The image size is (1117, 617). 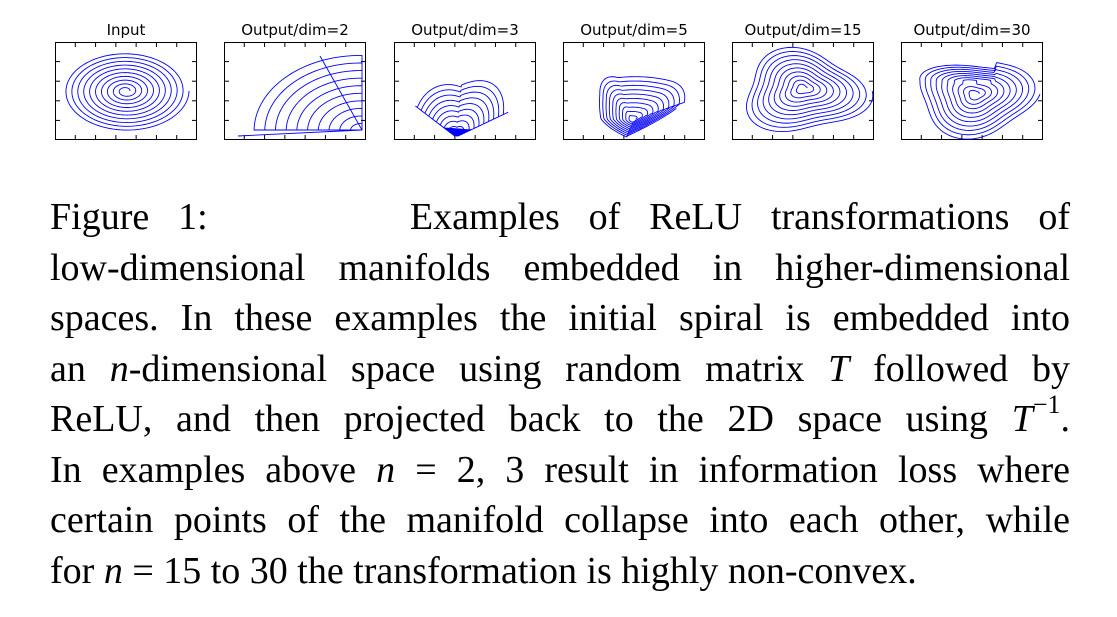 I want to click on figure-label: Figure 1:, so click(x=129, y=217).